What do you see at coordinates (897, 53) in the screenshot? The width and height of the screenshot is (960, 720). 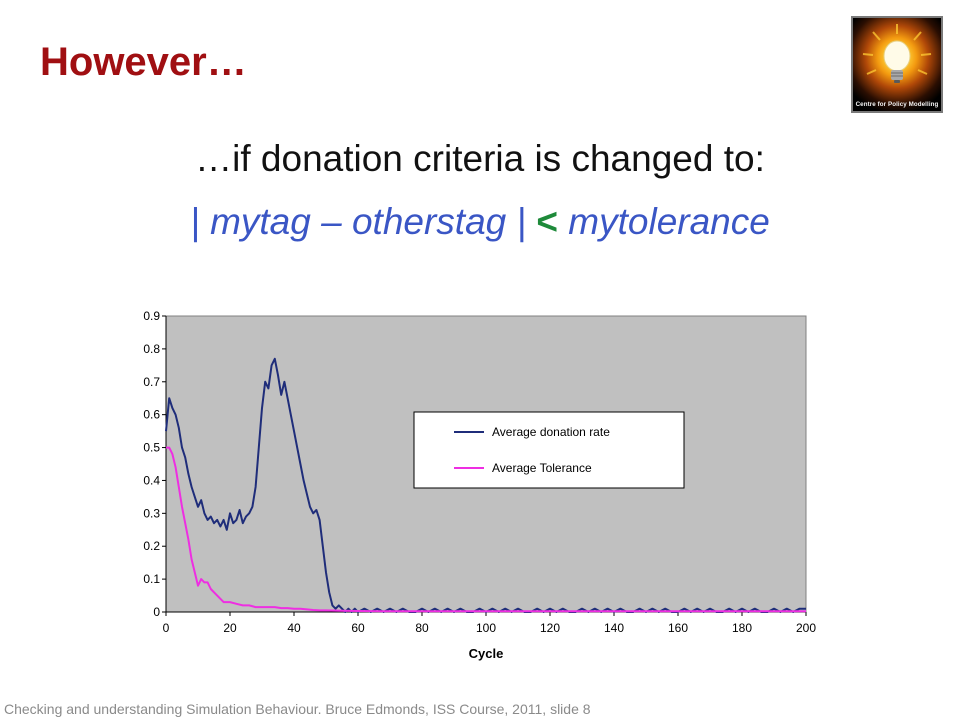 I see `lightbulb-icon` at bounding box center [897, 53].